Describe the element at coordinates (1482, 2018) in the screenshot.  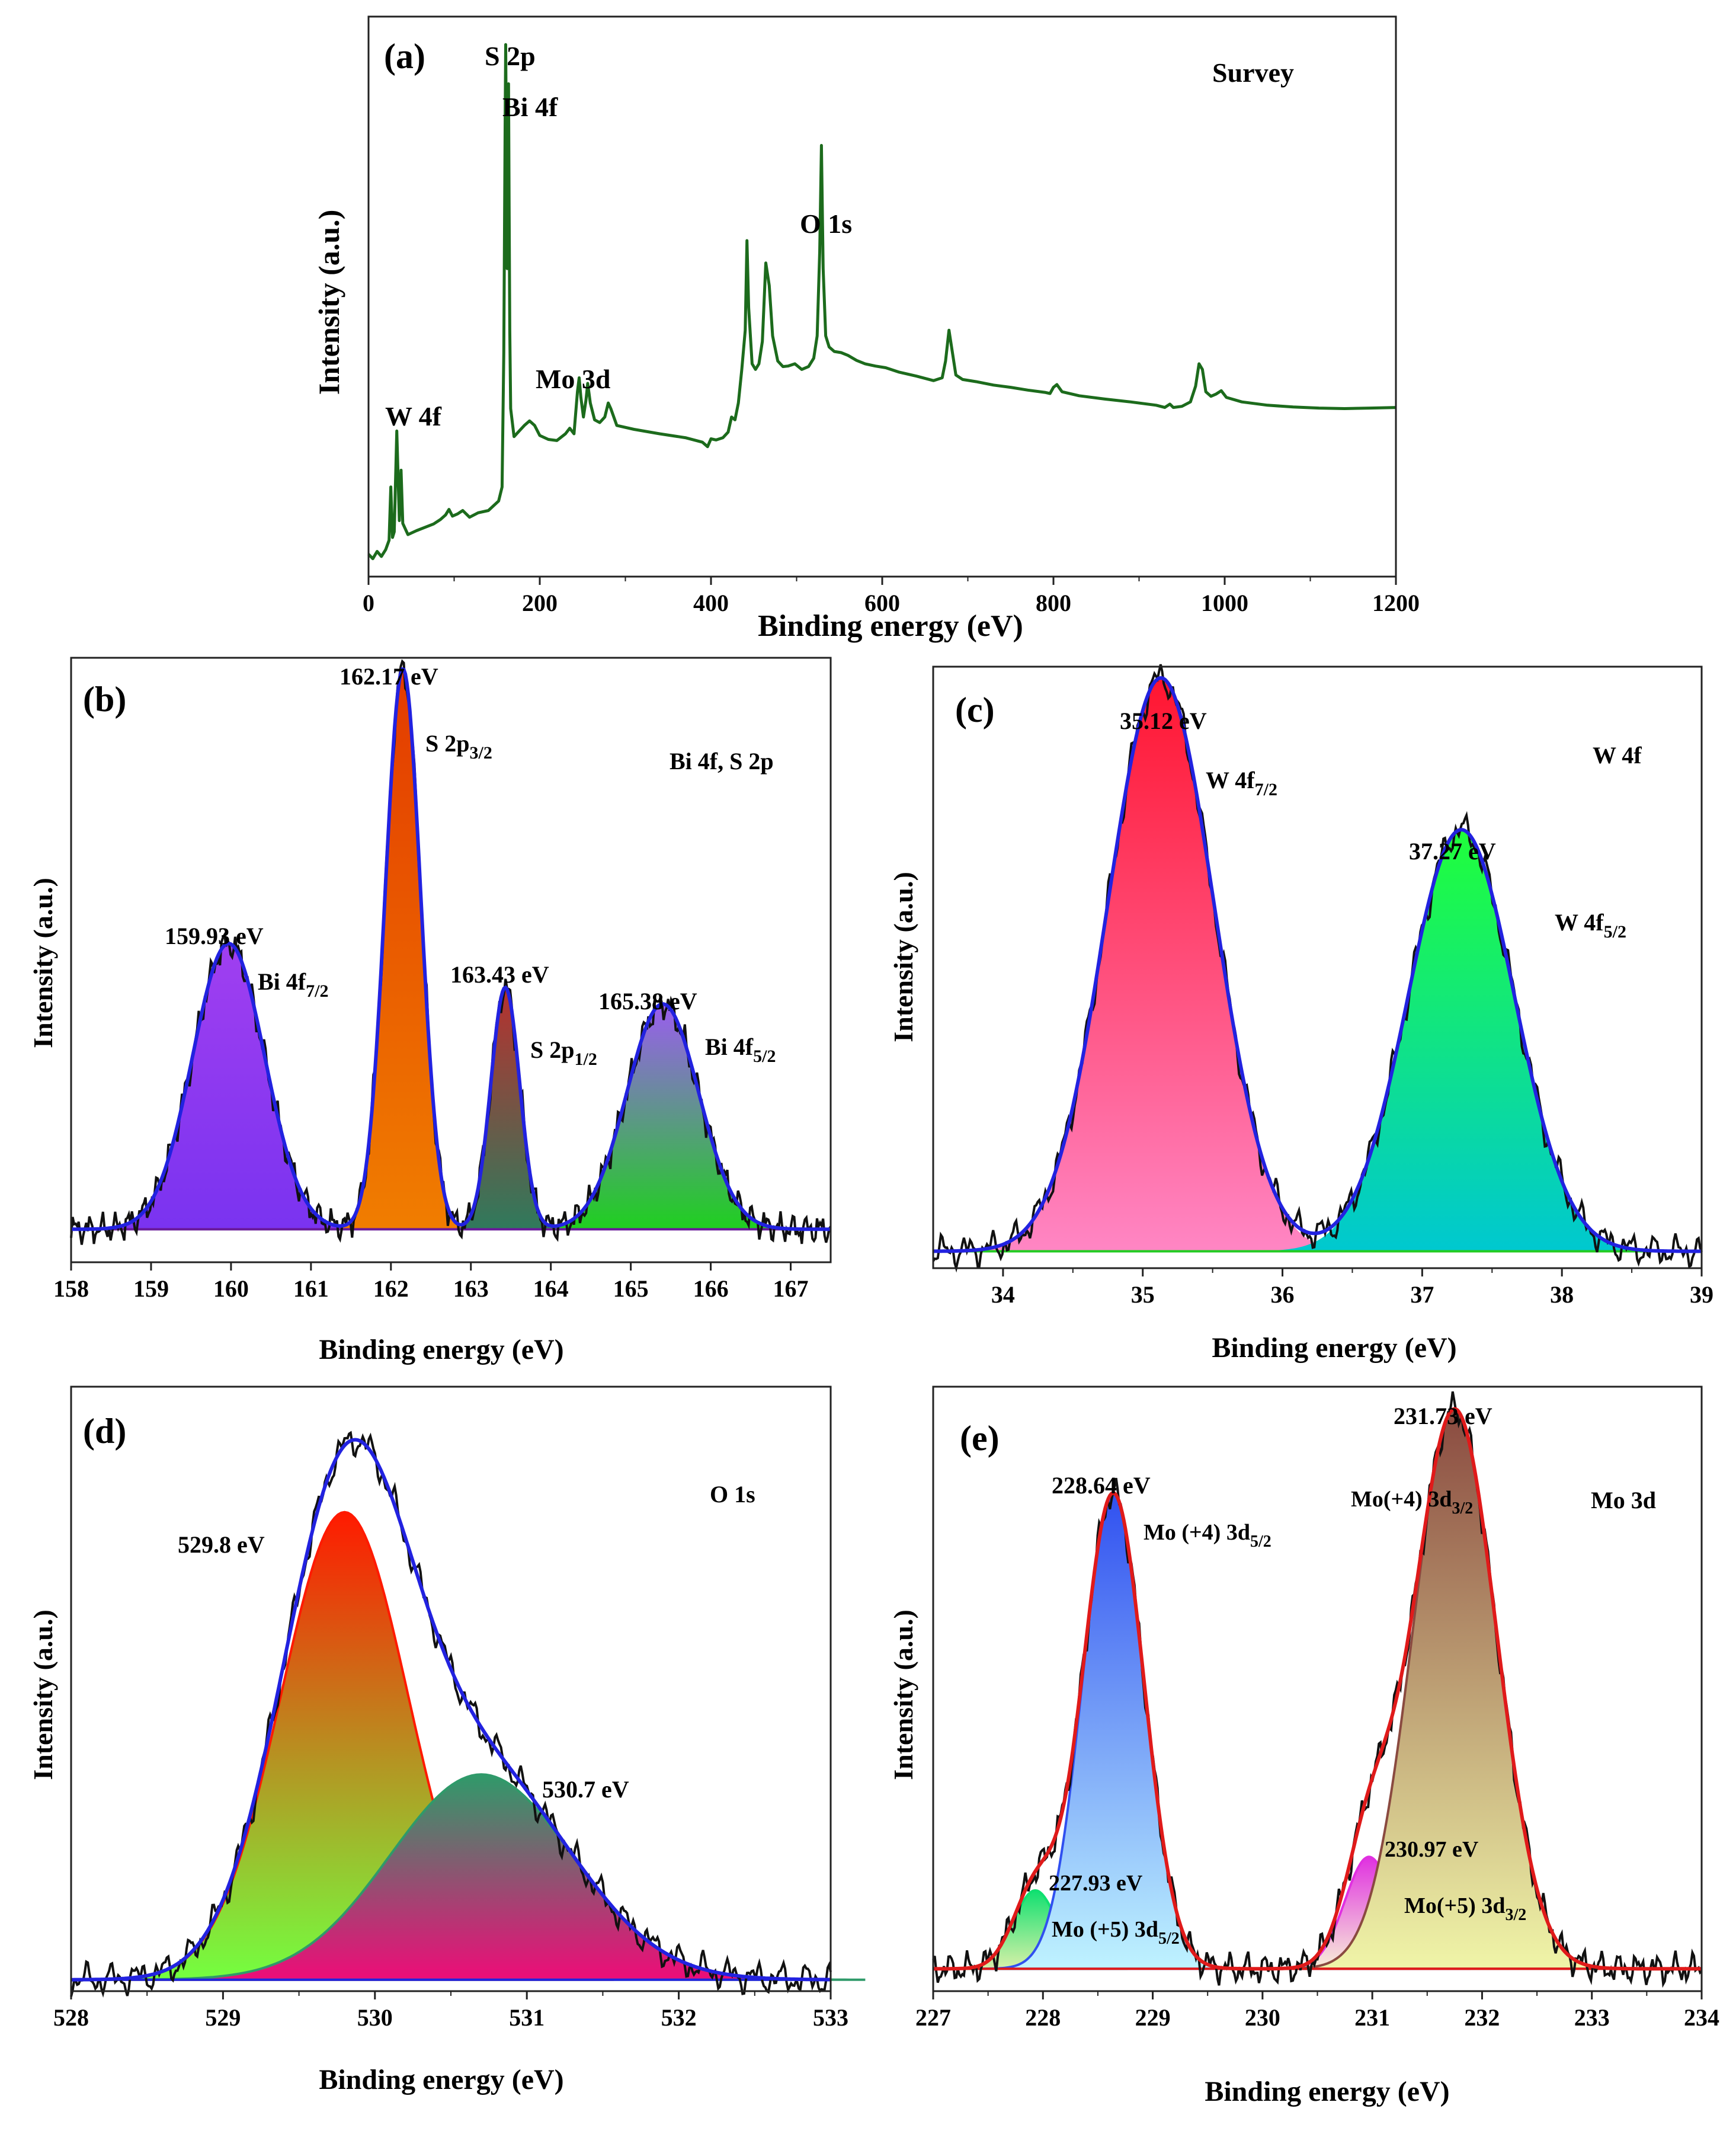
I see `x-tick-label: 232` at that location.